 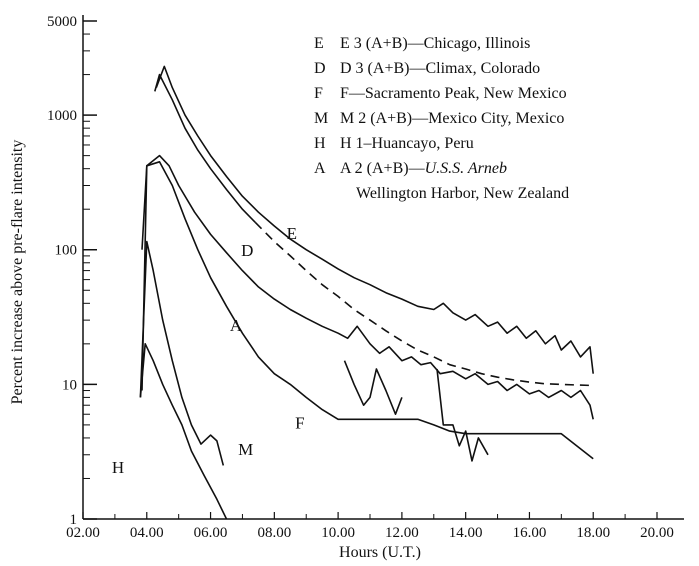 What do you see at coordinates (657, 533) in the screenshot?
I see `x-tick-label: 20.00` at bounding box center [657, 533].